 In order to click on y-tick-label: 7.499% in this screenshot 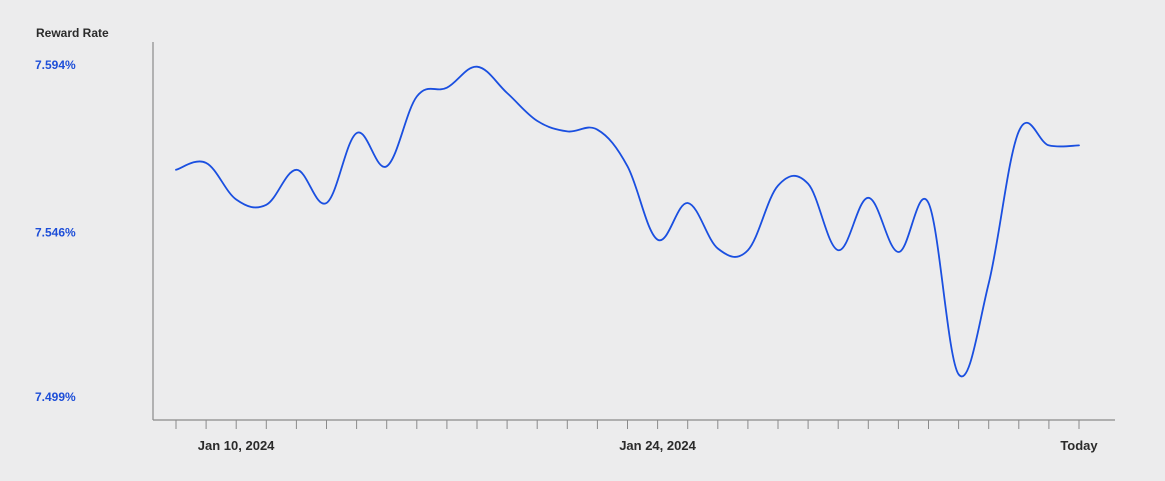, I will do `click(55, 397)`.